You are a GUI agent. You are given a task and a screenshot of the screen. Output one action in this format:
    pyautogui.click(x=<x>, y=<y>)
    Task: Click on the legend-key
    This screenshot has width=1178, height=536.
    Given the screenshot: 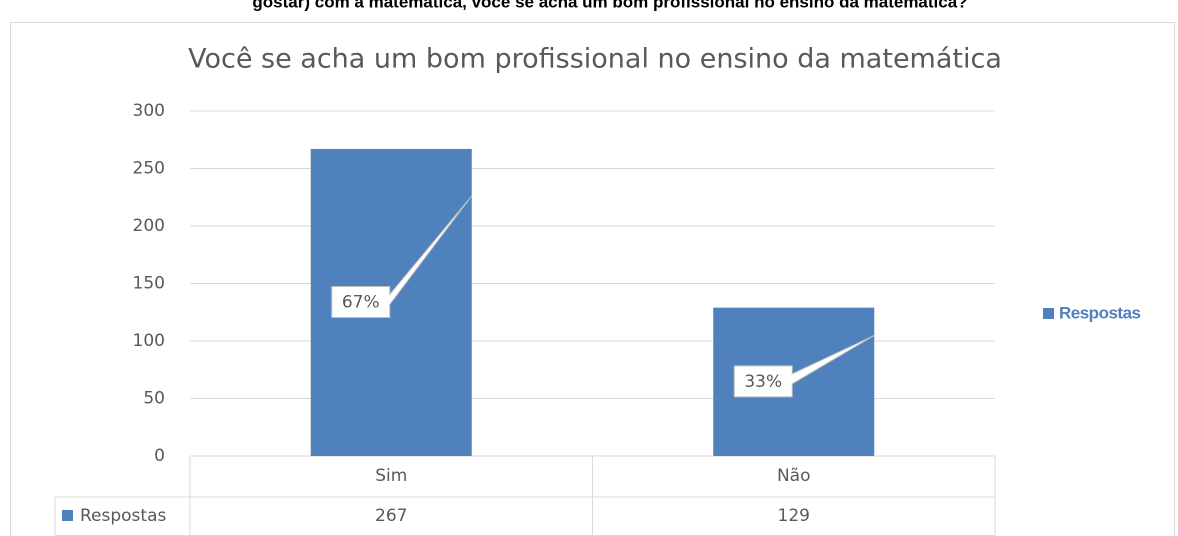 What is the action you would take?
    pyautogui.click(x=1048, y=313)
    